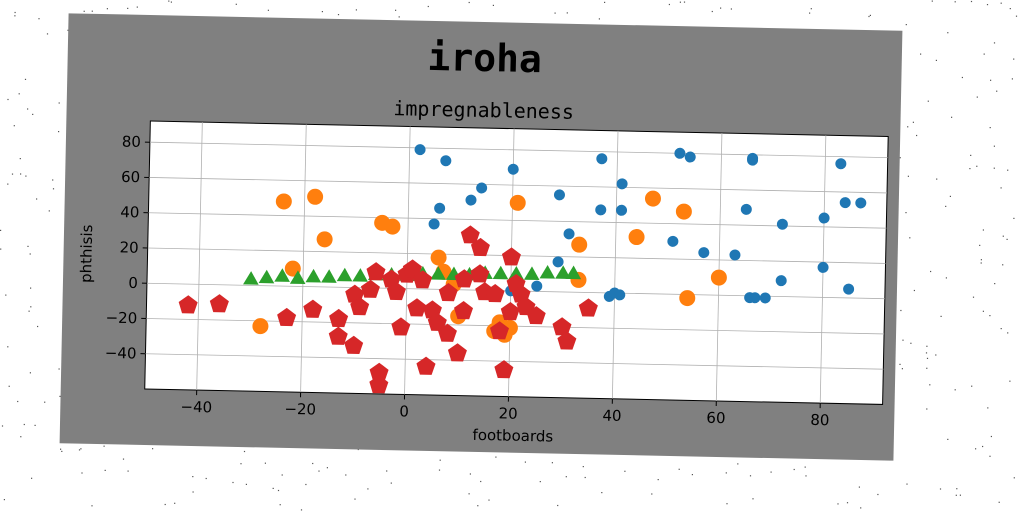 The image size is (1024, 512). Describe the element at coordinates (507, 413) in the screenshot. I see `x-tick-label: 20` at that location.